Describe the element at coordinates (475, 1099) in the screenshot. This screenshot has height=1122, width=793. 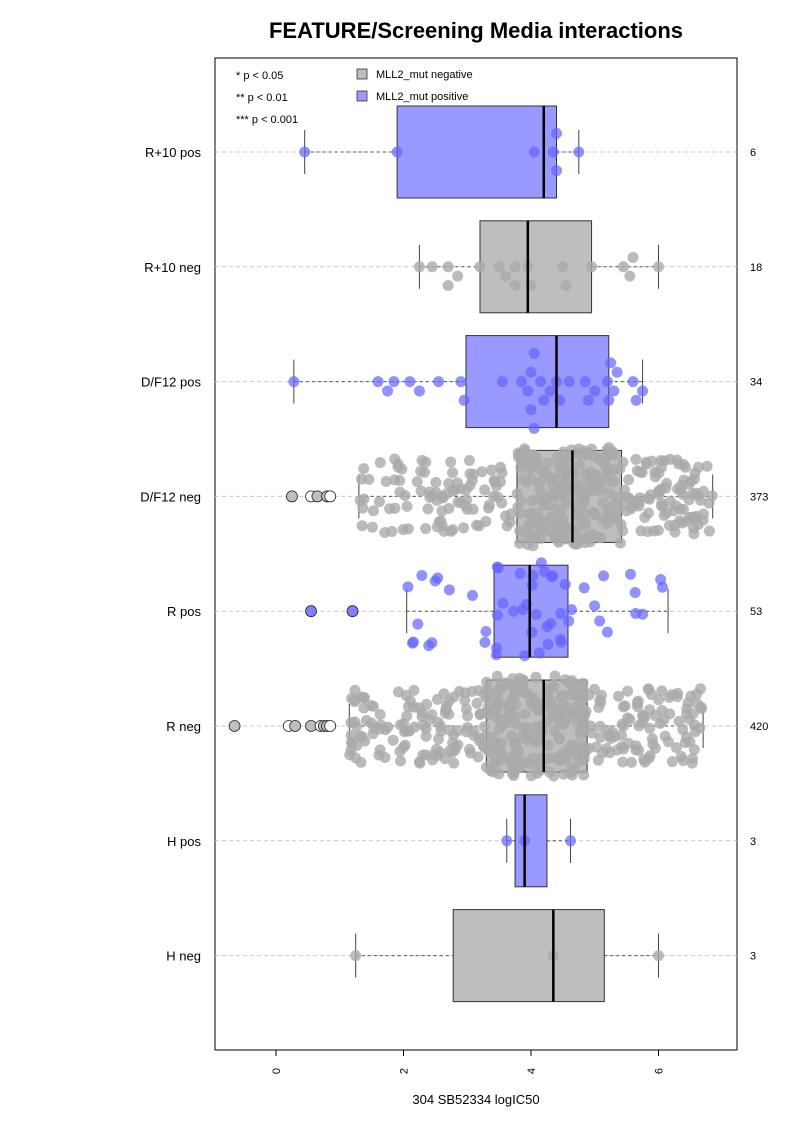
I see `x-axis-label: 304 SB52334 logIC50` at that location.